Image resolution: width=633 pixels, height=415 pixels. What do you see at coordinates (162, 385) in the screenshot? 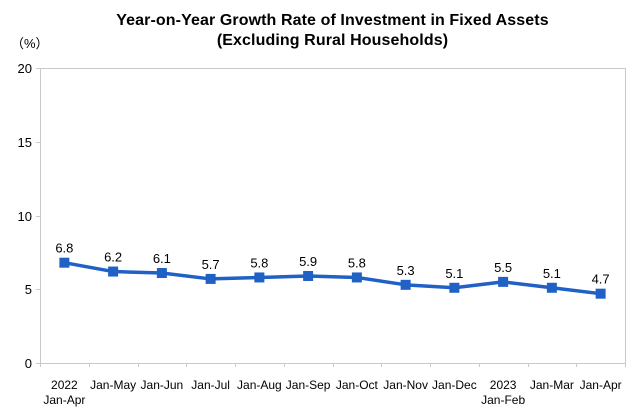
I see `x-axis-tick-label: Jan-Jun` at bounding box center [162, 385].